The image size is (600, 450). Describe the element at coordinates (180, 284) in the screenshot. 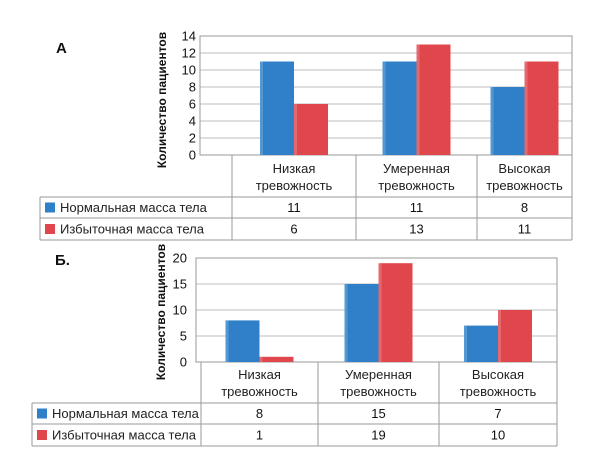

I see `y-tick-label: 15` at that location.